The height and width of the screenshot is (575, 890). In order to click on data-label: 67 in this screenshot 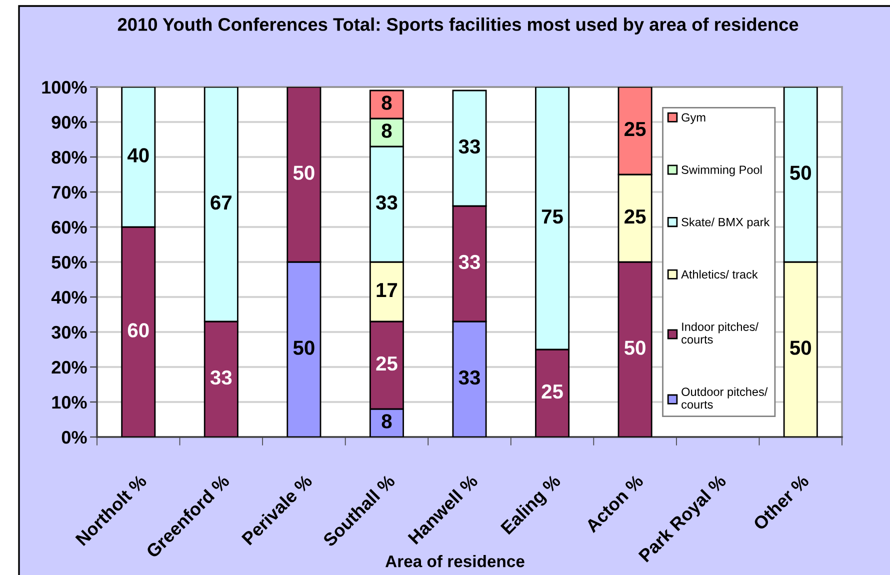, I will do `click(221, 202)`.